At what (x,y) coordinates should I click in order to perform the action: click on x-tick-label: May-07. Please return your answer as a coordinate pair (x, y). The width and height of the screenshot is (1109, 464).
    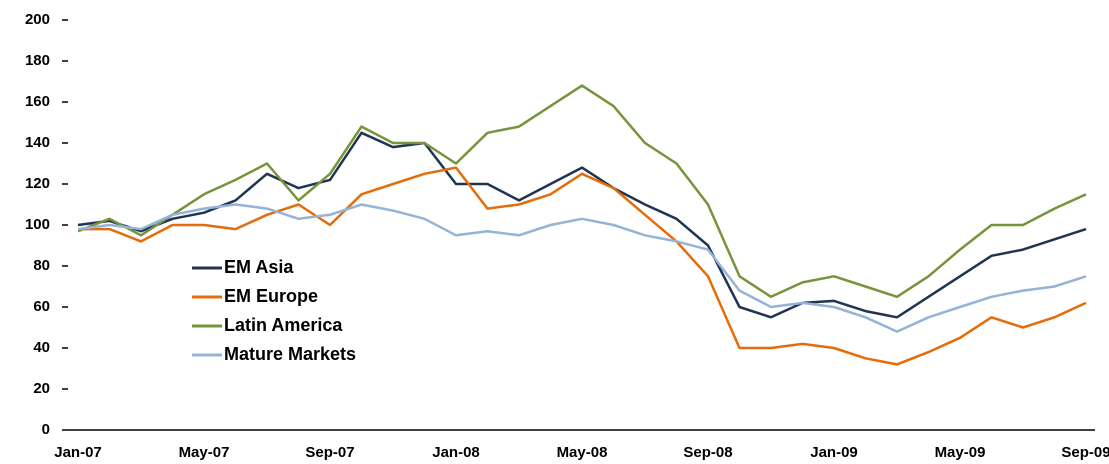
    Looking at the image, I should click on (204, 452).